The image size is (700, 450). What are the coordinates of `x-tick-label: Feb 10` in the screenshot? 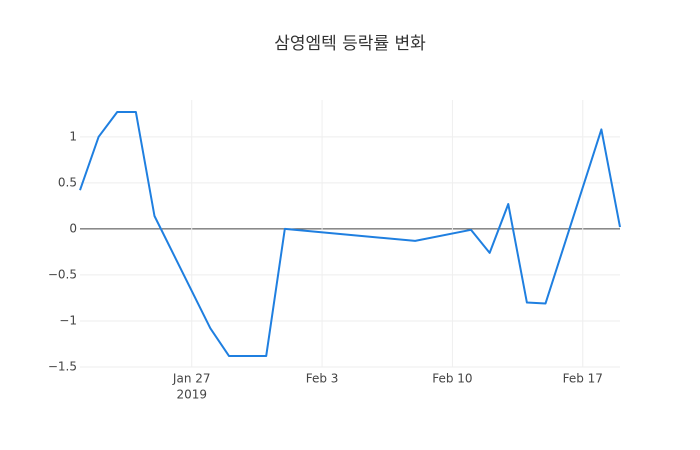 It's located at (452, 379).